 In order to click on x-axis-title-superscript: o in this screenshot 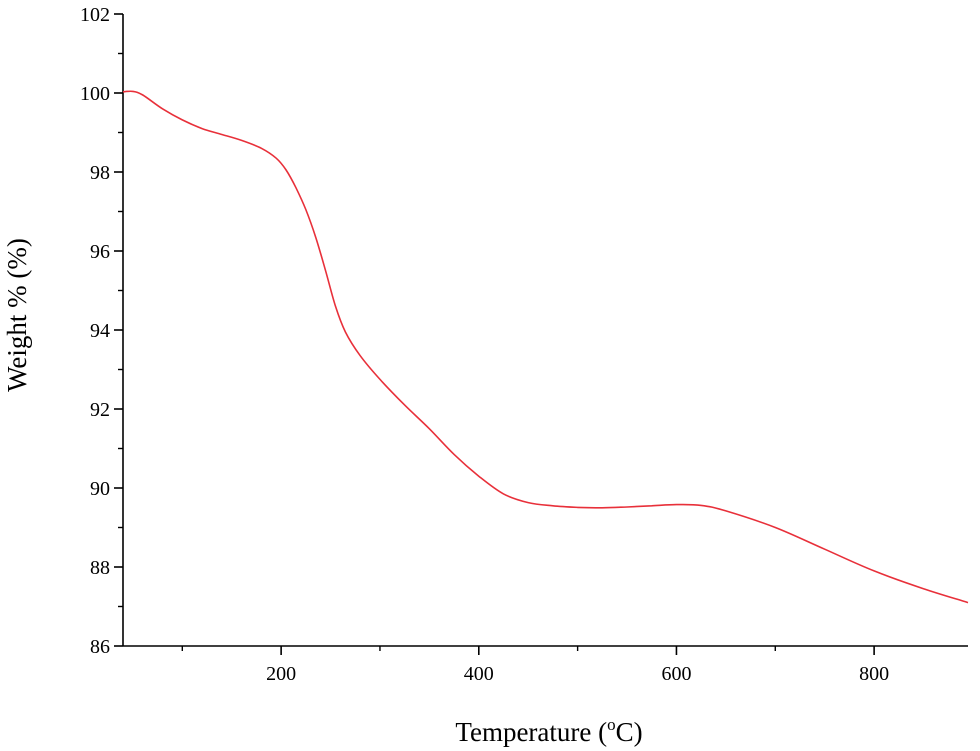, I will do `click(611, 724)`.